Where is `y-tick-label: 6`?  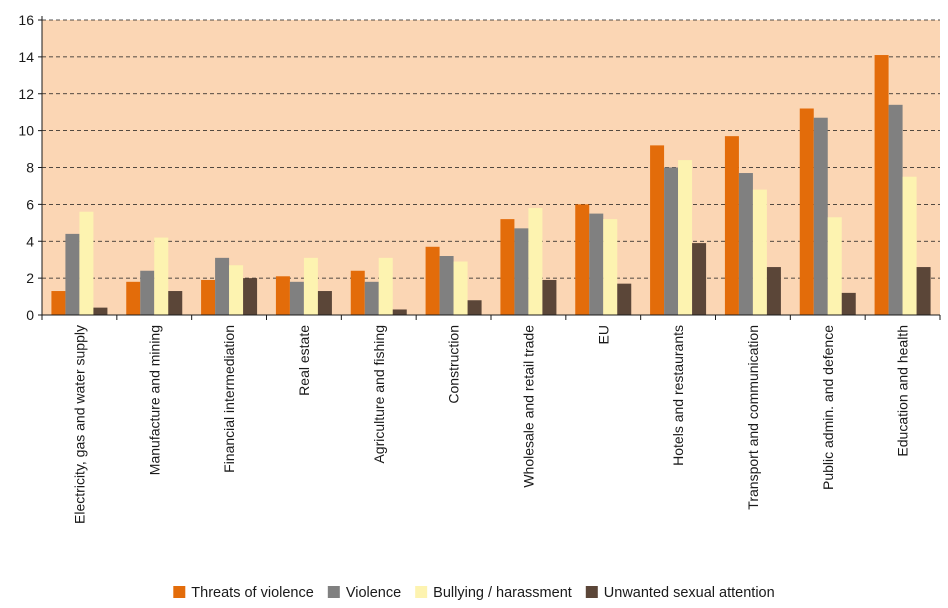
y-tick-label: 6 is located at coordinates (30, 204).